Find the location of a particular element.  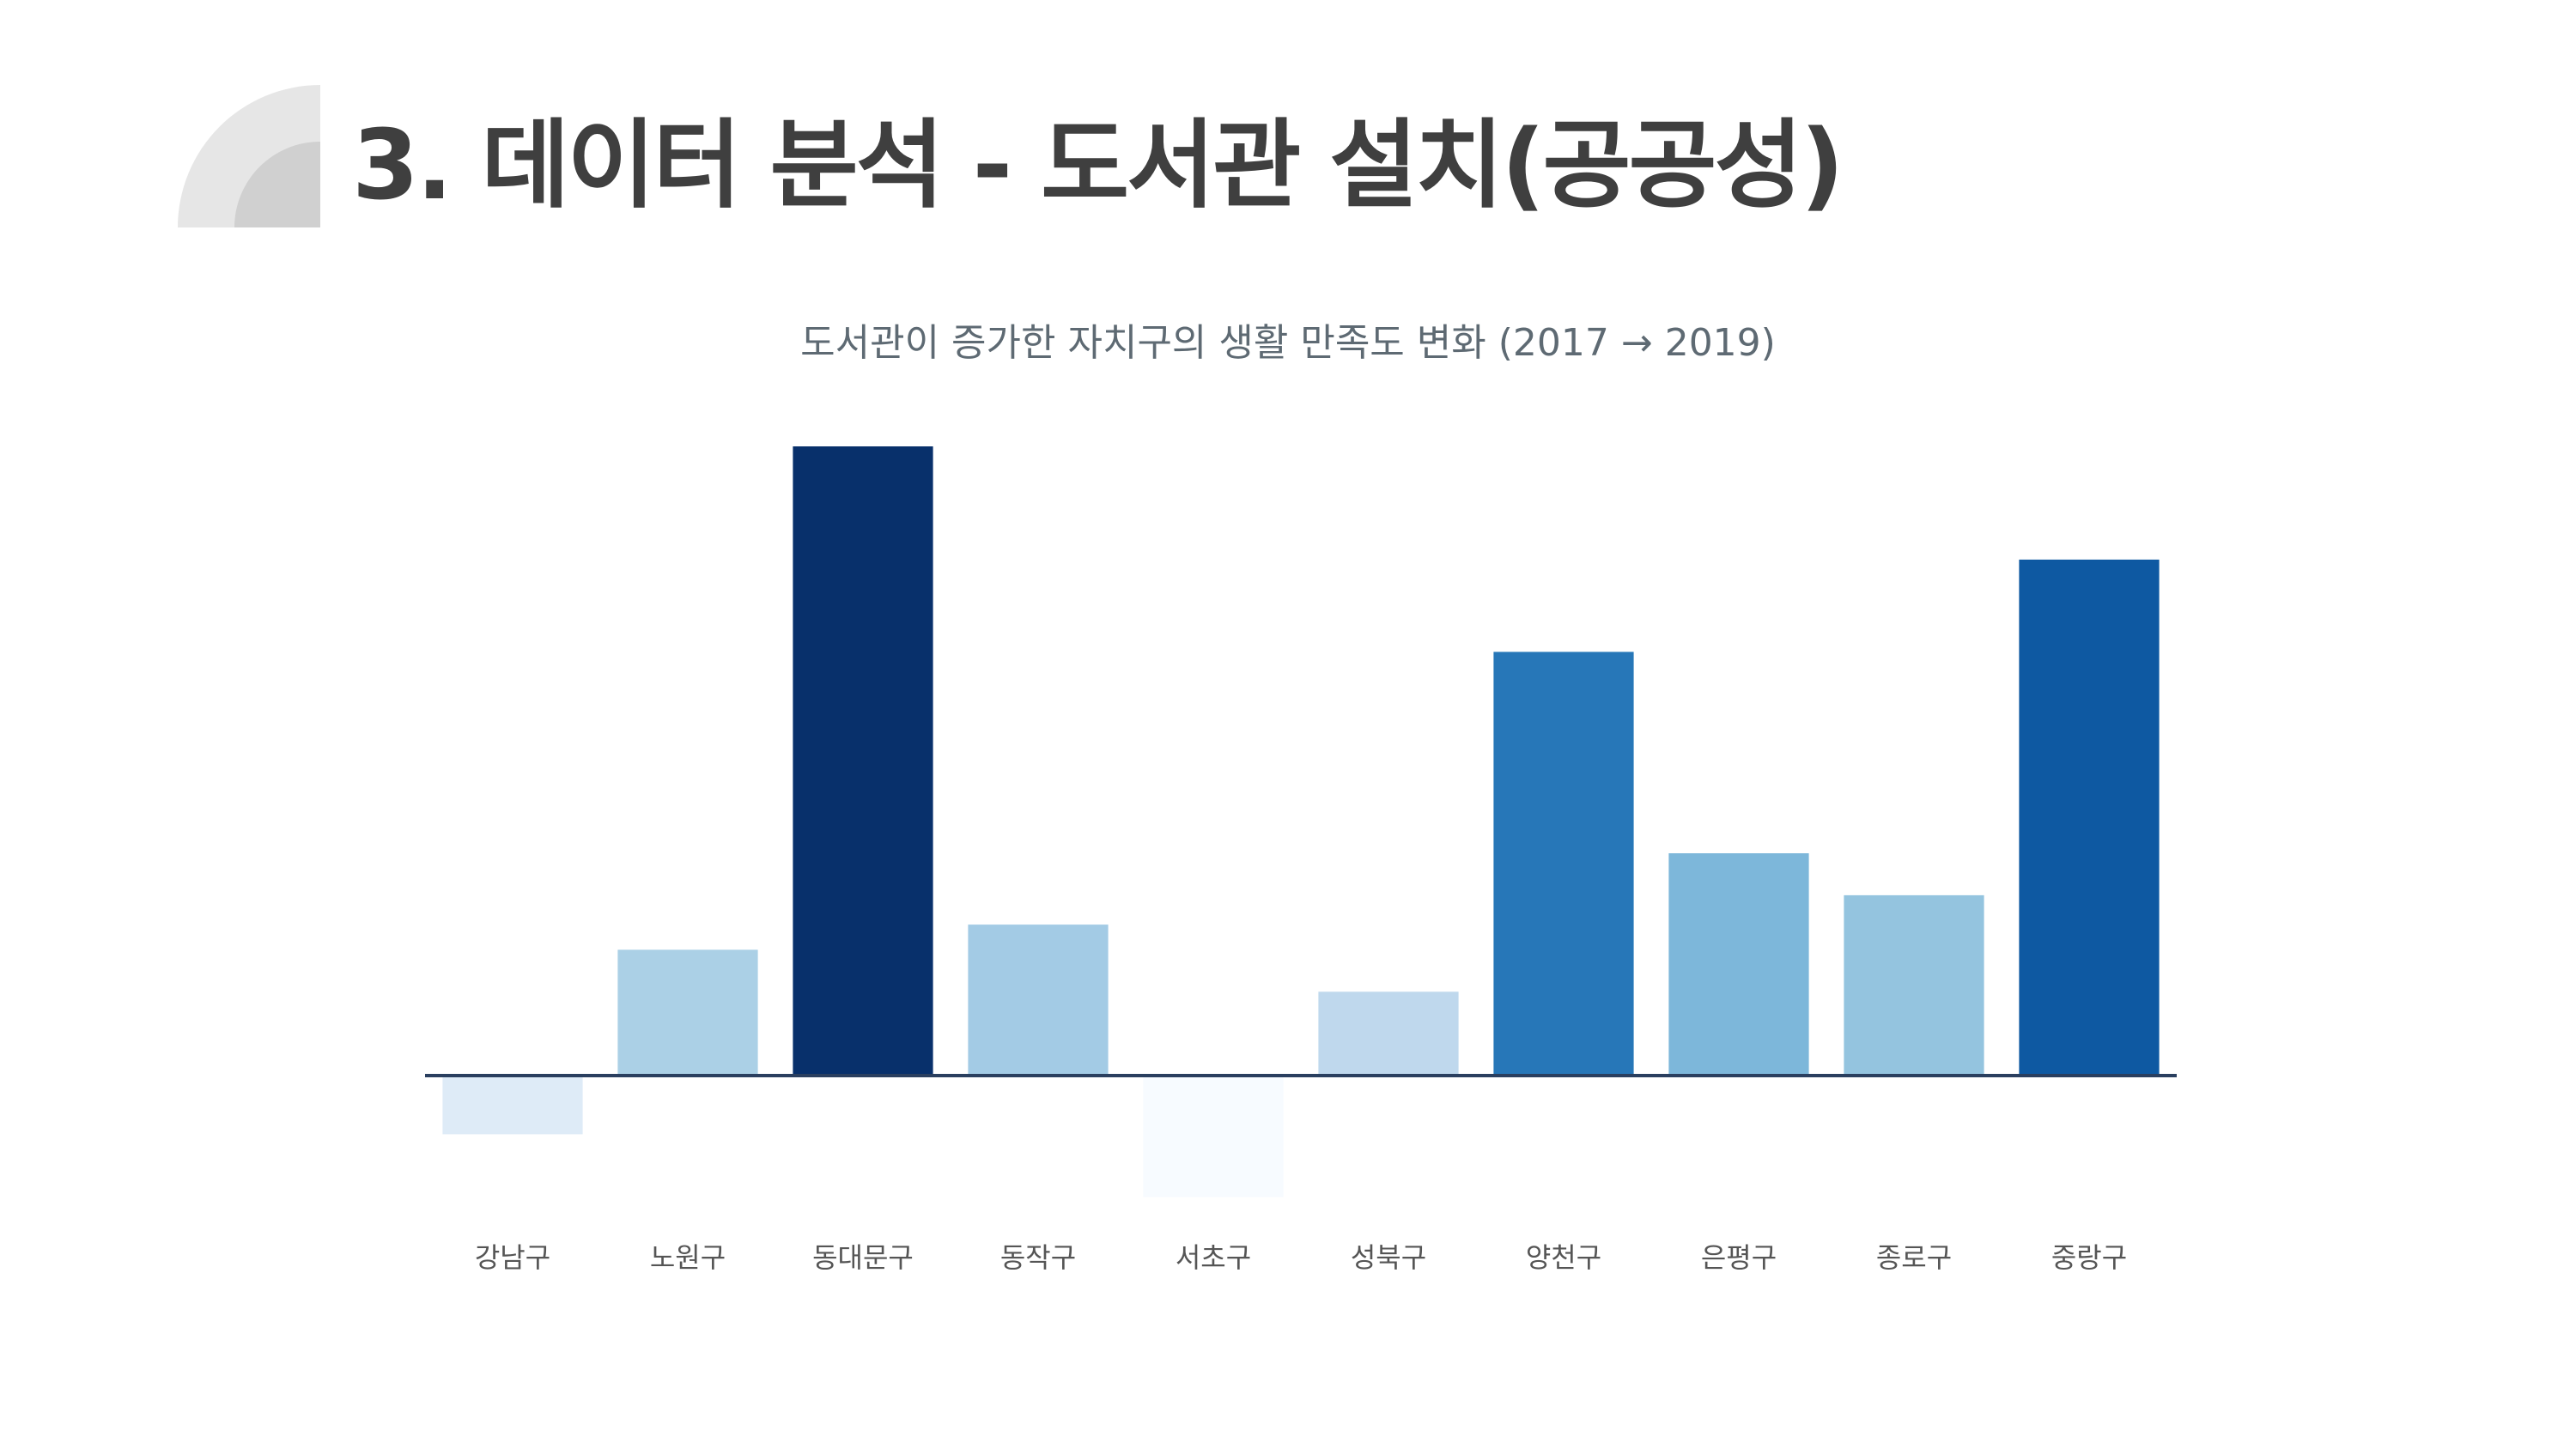

chart-title: 도서관이 증가한 자치구의 생활 만족도 변화 (2017 → 2019) is located at coordinates (1288, 343).